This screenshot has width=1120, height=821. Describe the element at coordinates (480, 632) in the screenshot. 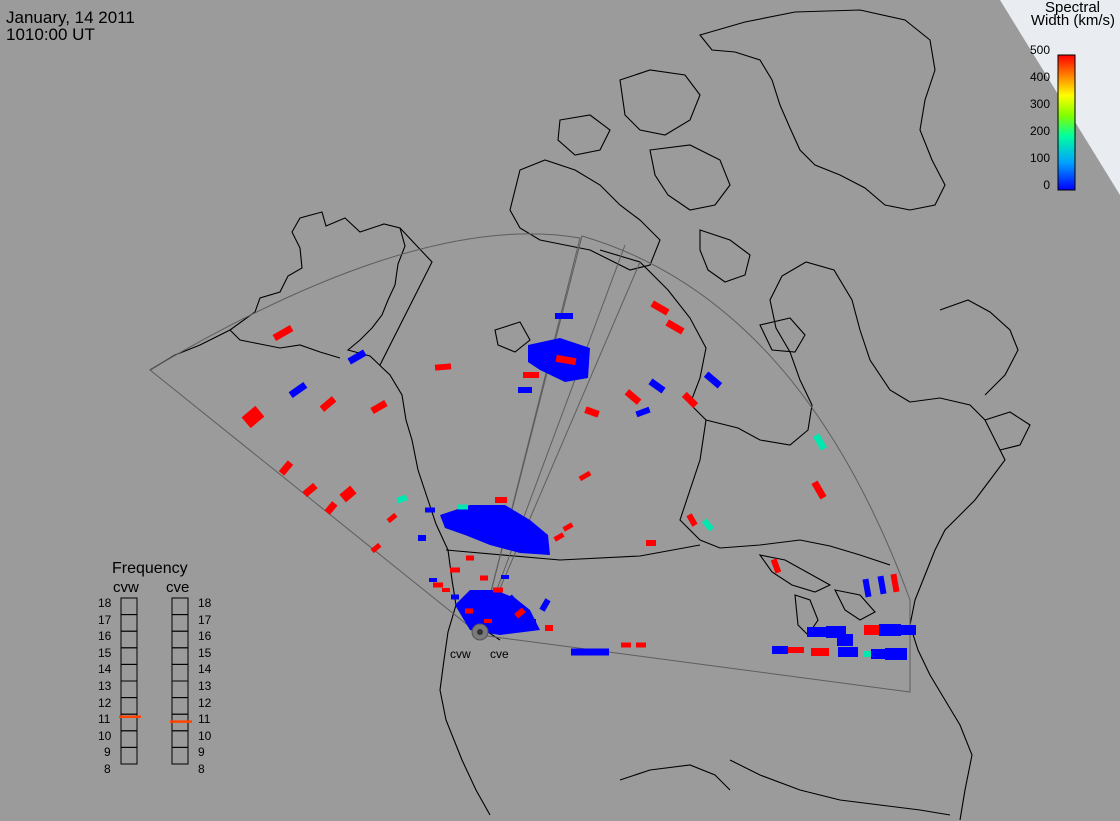

I see `radar-sites` at that location.